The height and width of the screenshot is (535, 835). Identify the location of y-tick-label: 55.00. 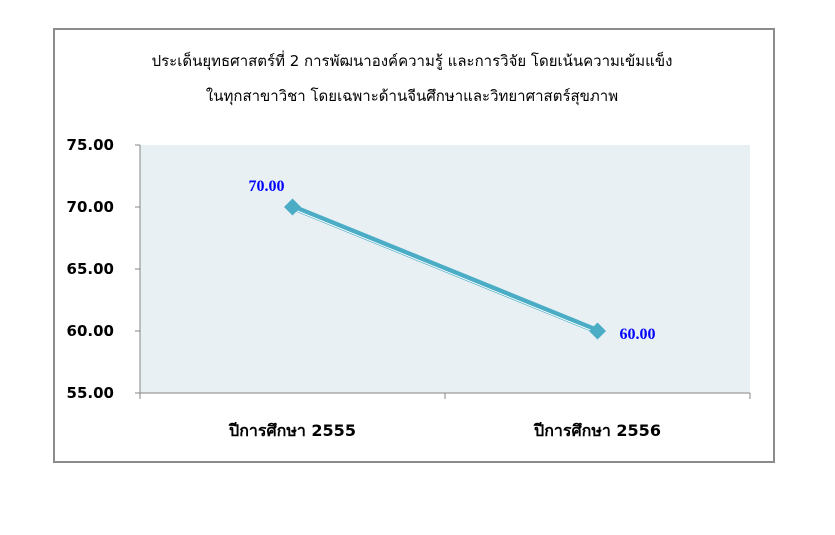
(90, 393).